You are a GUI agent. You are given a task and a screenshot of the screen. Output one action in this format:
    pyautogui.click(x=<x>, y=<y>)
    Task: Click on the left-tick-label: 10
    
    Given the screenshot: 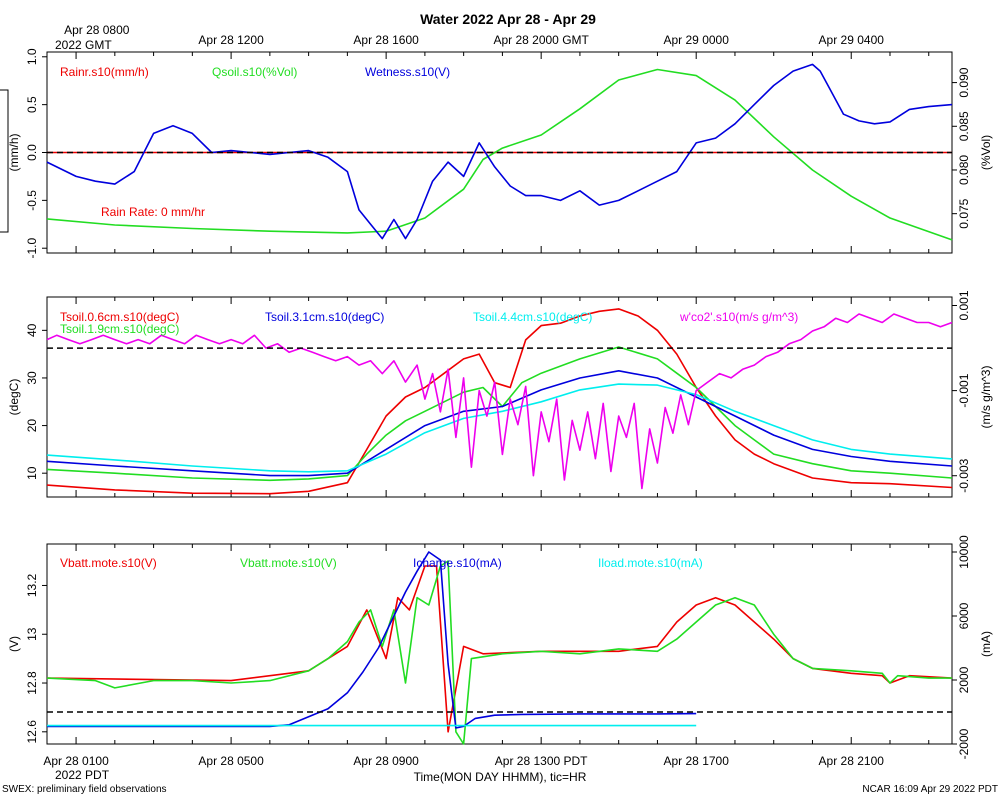 What is the action you would take?
    pyautogui.click(x=32, y=473)
    